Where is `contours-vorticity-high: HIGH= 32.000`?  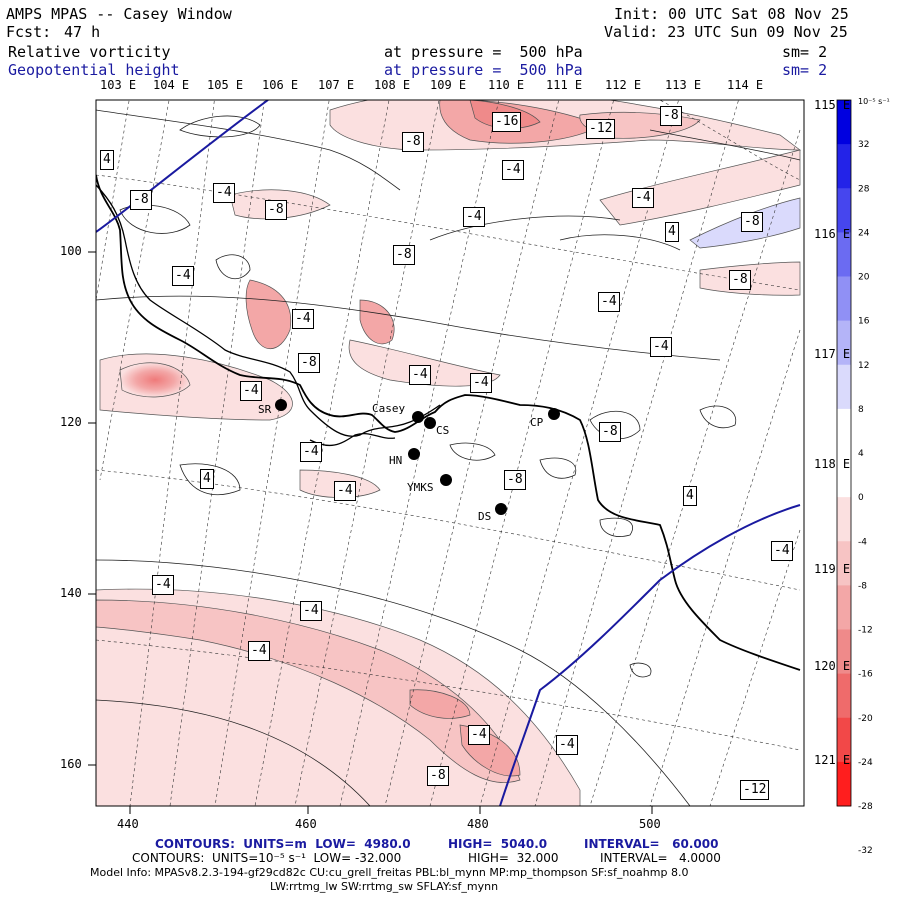
contours-vorticity-high: HIGH= 32.000 is located at coordinates (513, 858).